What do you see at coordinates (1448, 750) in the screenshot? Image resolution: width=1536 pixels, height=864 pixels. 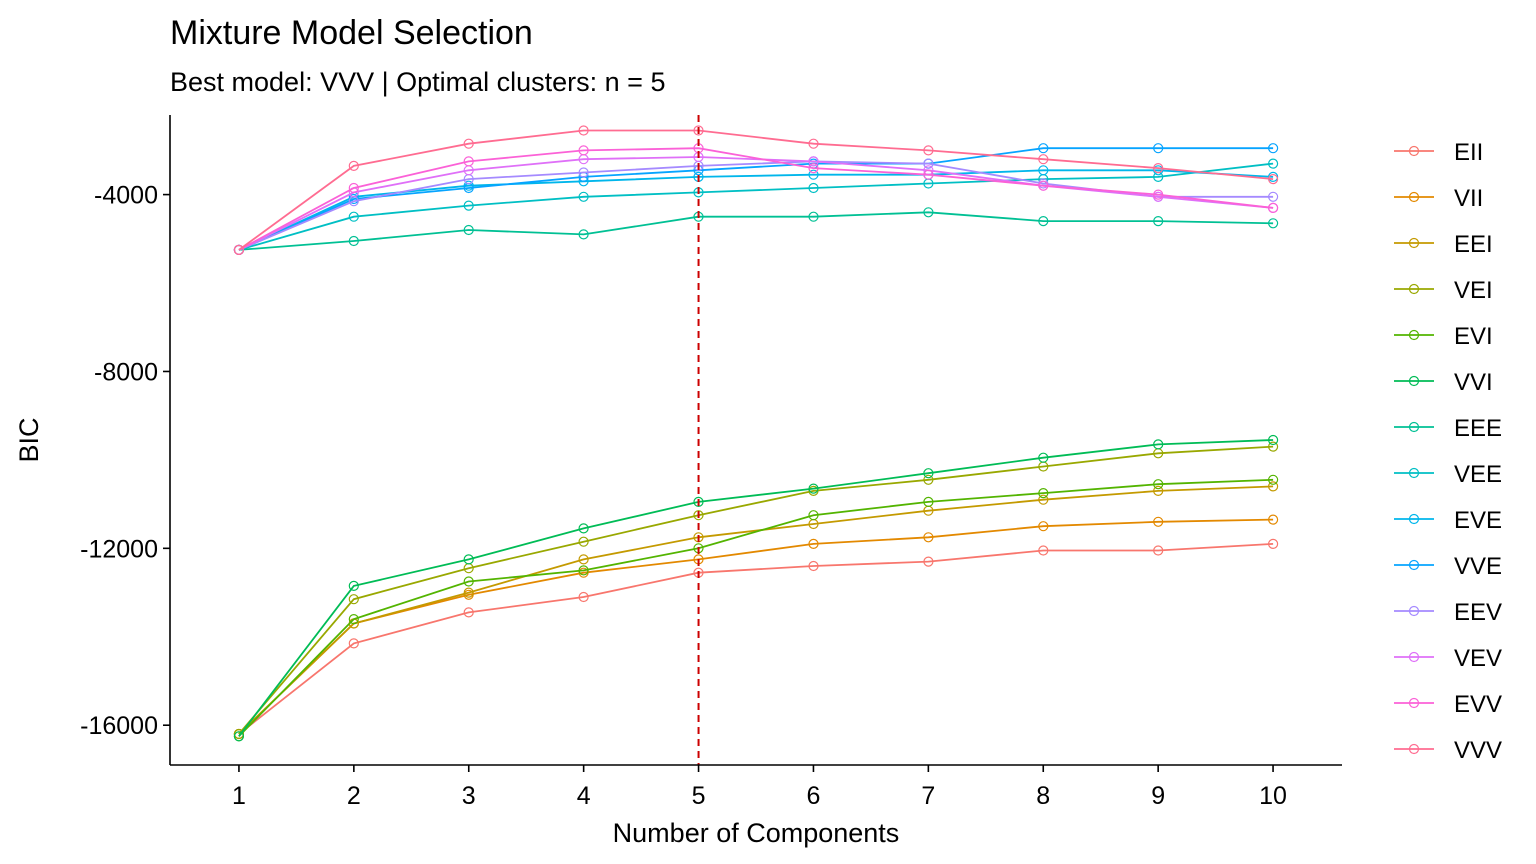 I see `legend-item: VVV` at bounding box center [1448, 750].